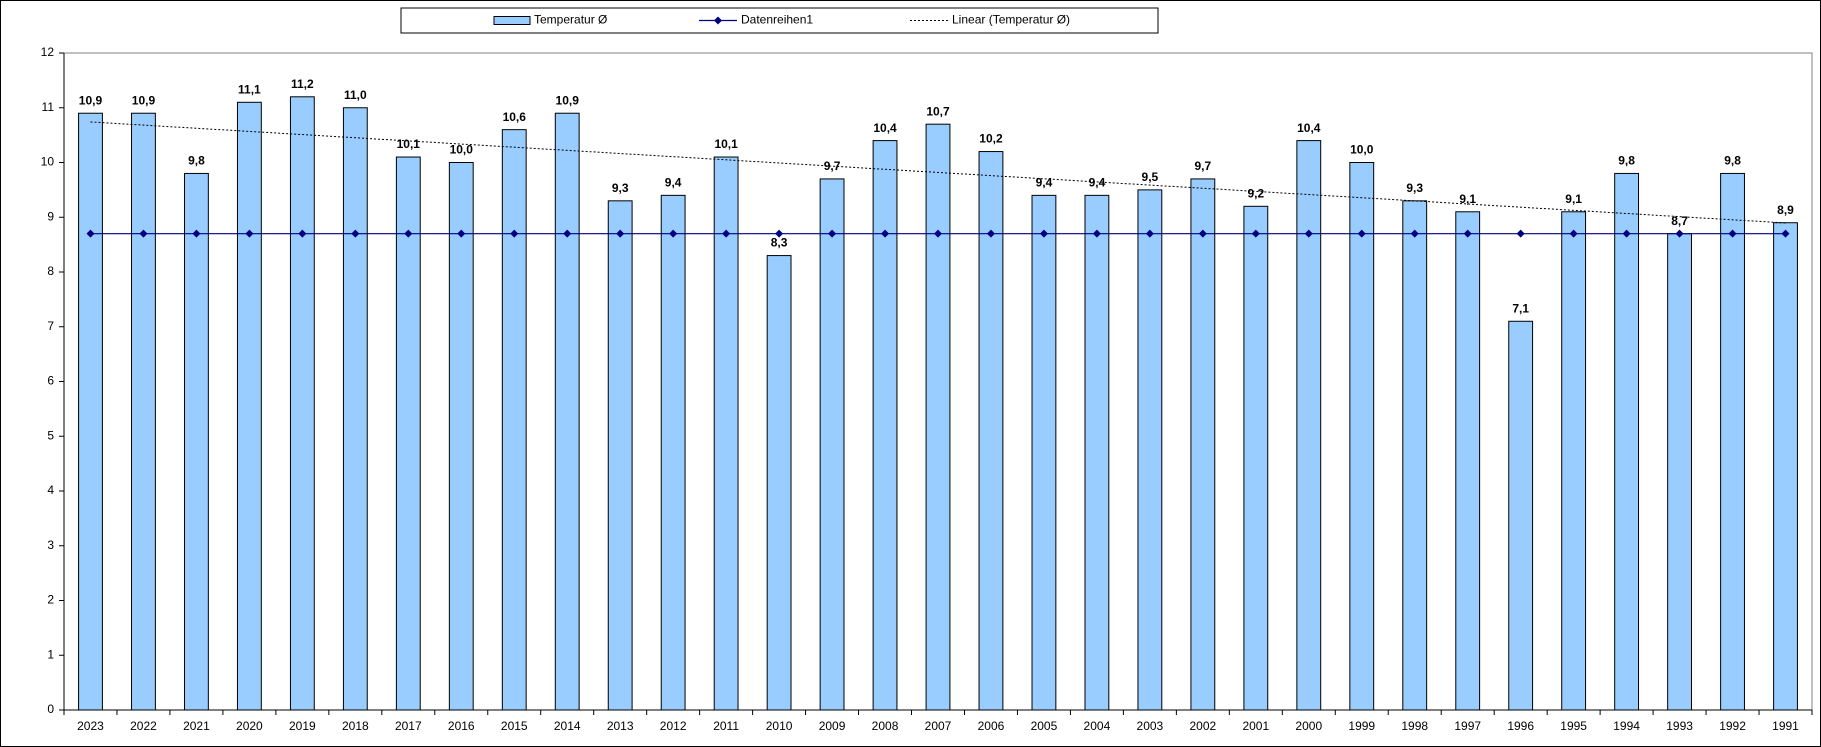 This screenshot has width=1821, height=747. Describe the element at coordinates (50, 545) in the screenshot. I see `y-tick-label: 3` at that location.